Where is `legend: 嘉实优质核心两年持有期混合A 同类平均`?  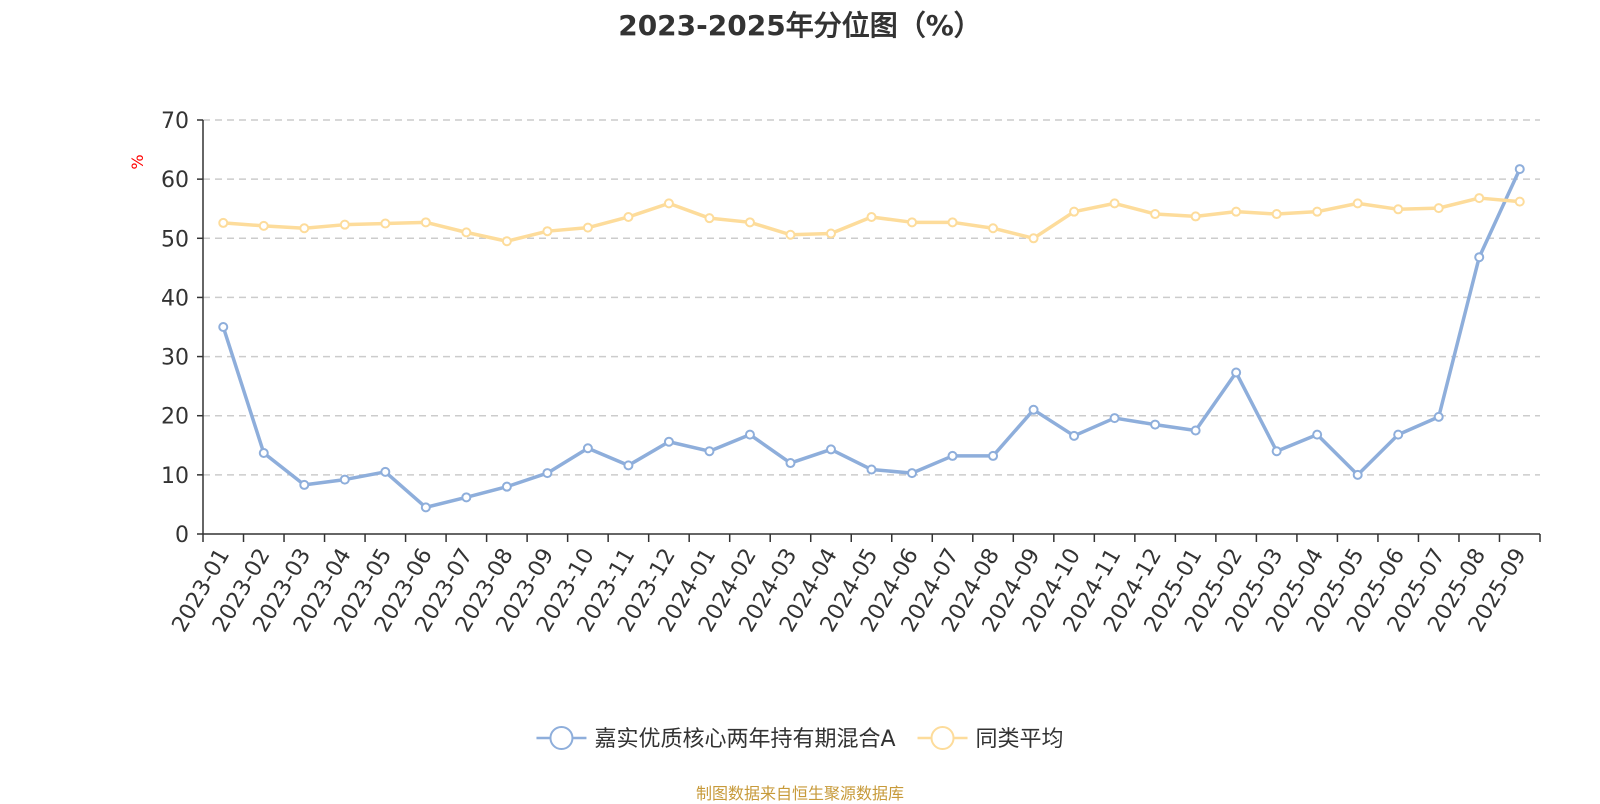 legend: 嘉实优质核心两年持有期混合A 同类平均 is located at coordinates (800, 739).